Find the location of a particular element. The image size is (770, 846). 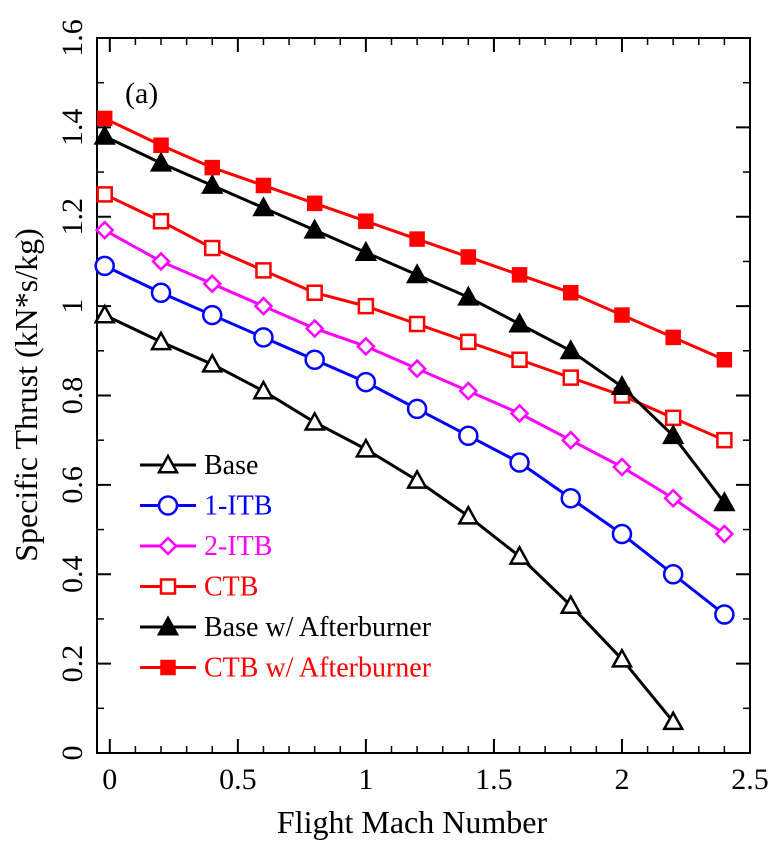

y-tick-label: 0.8 is located at coordinates (72, 396).